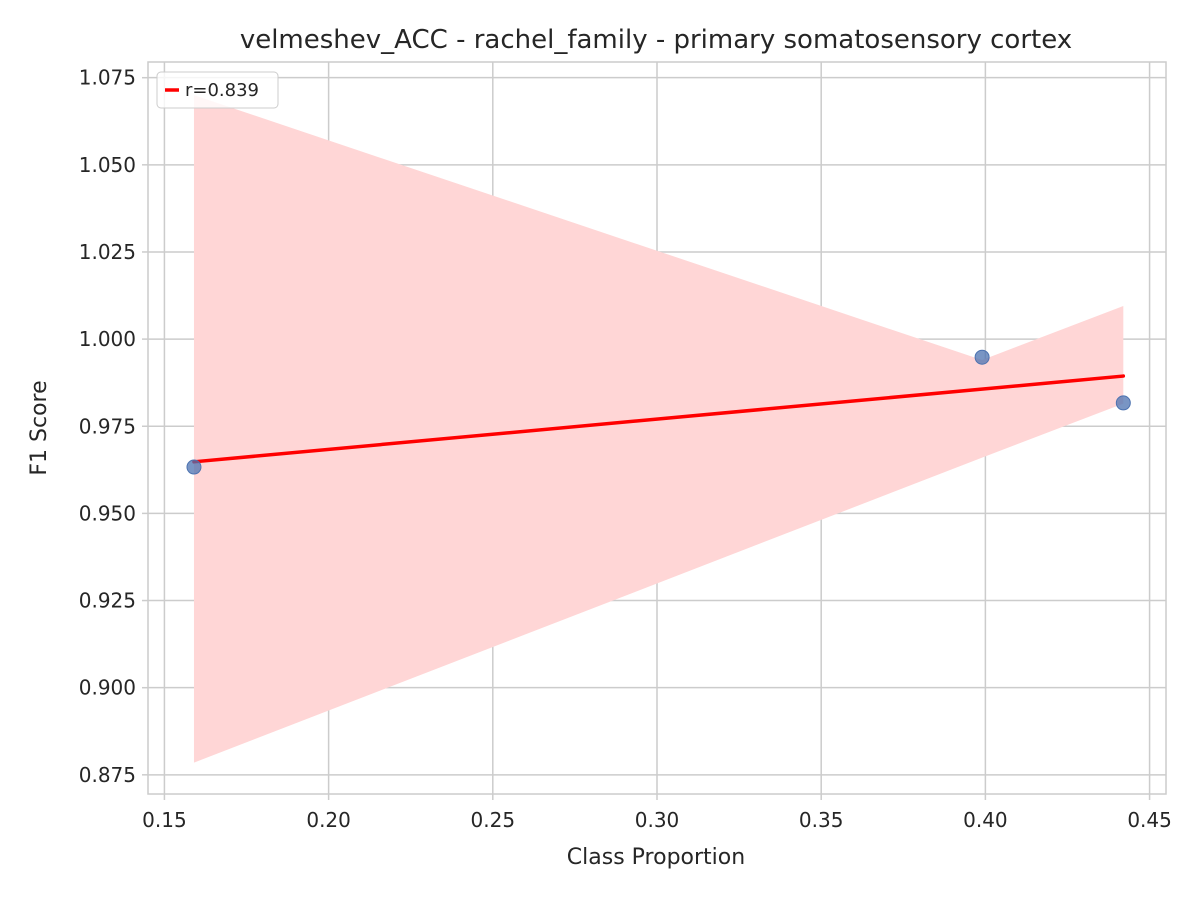 The image size is (1200, 900). Describe the element at coordinates (821, 820) in the screenshot. I see `x-tick-label: 0.35` at that location.